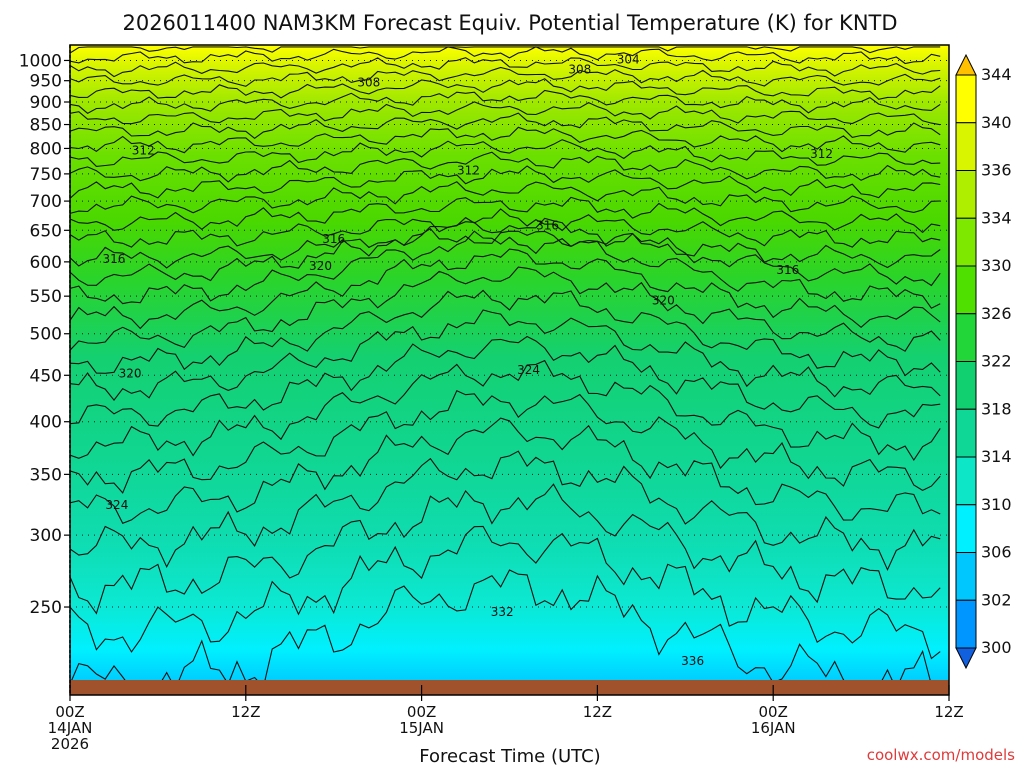  I want to click on contour-label: 332, so click(502, 612).